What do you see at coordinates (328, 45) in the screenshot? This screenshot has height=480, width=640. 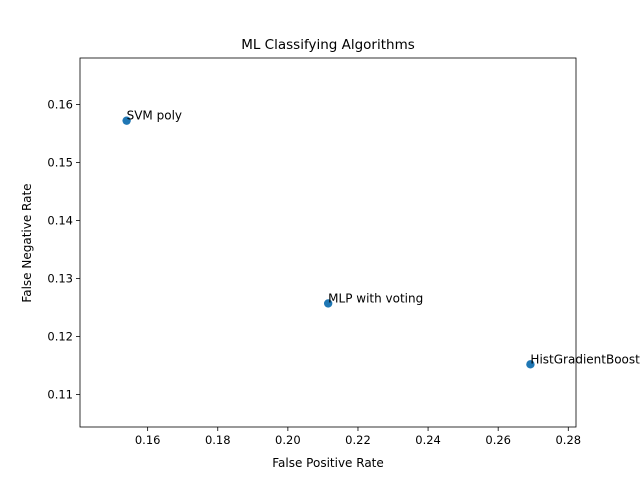 I see `chart-title: ML Classifying Algorithms` at bounding box center [328, 45].